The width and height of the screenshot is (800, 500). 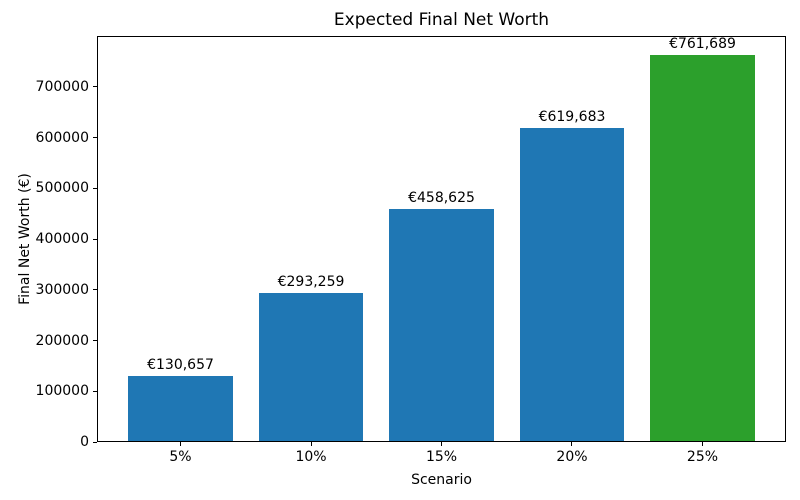 What do you see at coordinates (702, 457) in the screenshot?
I see `x-tick-label: 25%` at bounding box center [702, 457].